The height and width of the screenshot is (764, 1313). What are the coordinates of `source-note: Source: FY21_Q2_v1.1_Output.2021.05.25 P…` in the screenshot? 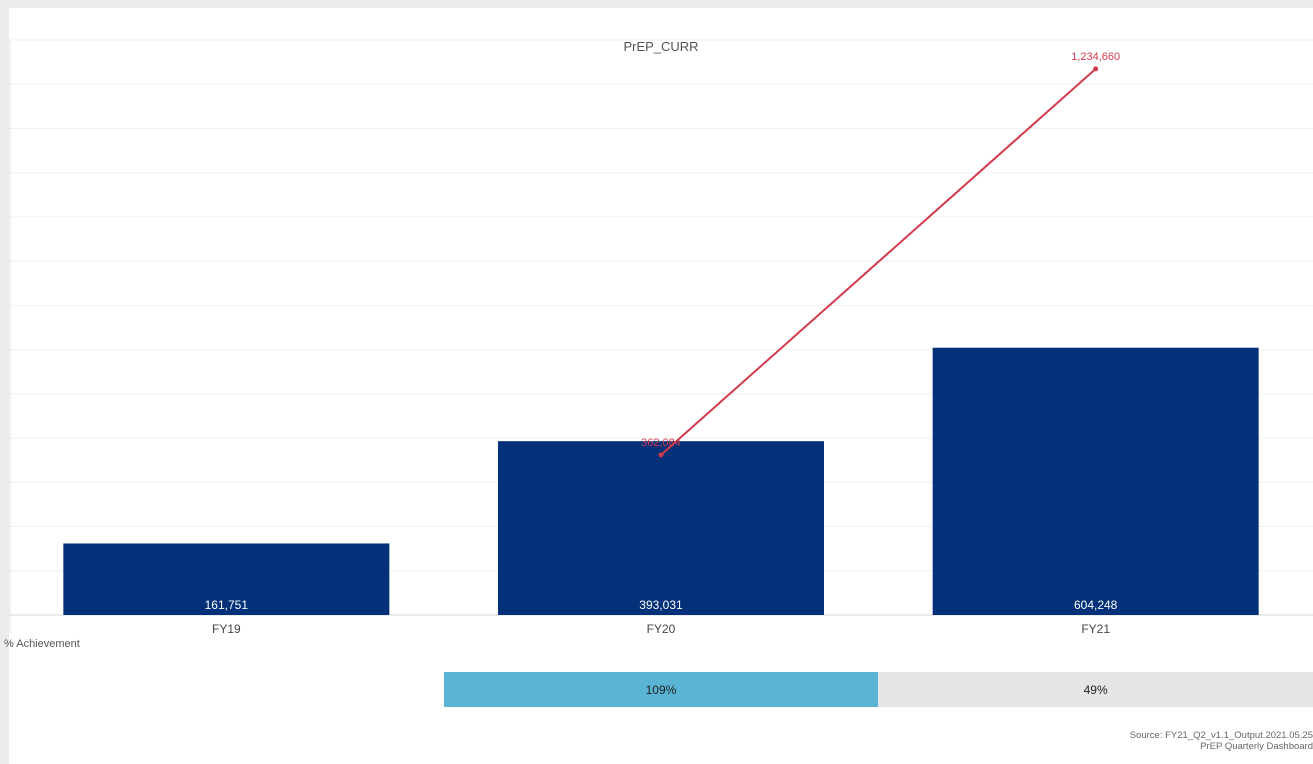 It's located at (1221, 741).